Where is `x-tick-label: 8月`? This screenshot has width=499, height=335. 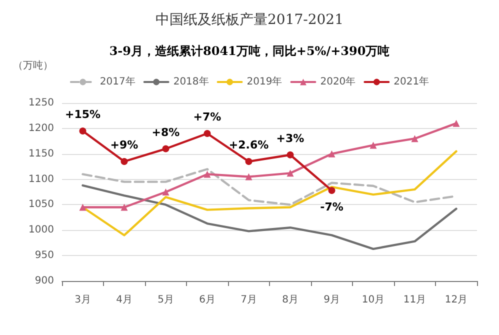
x-tick-label: 8月 is located at coordinates (290, 300).